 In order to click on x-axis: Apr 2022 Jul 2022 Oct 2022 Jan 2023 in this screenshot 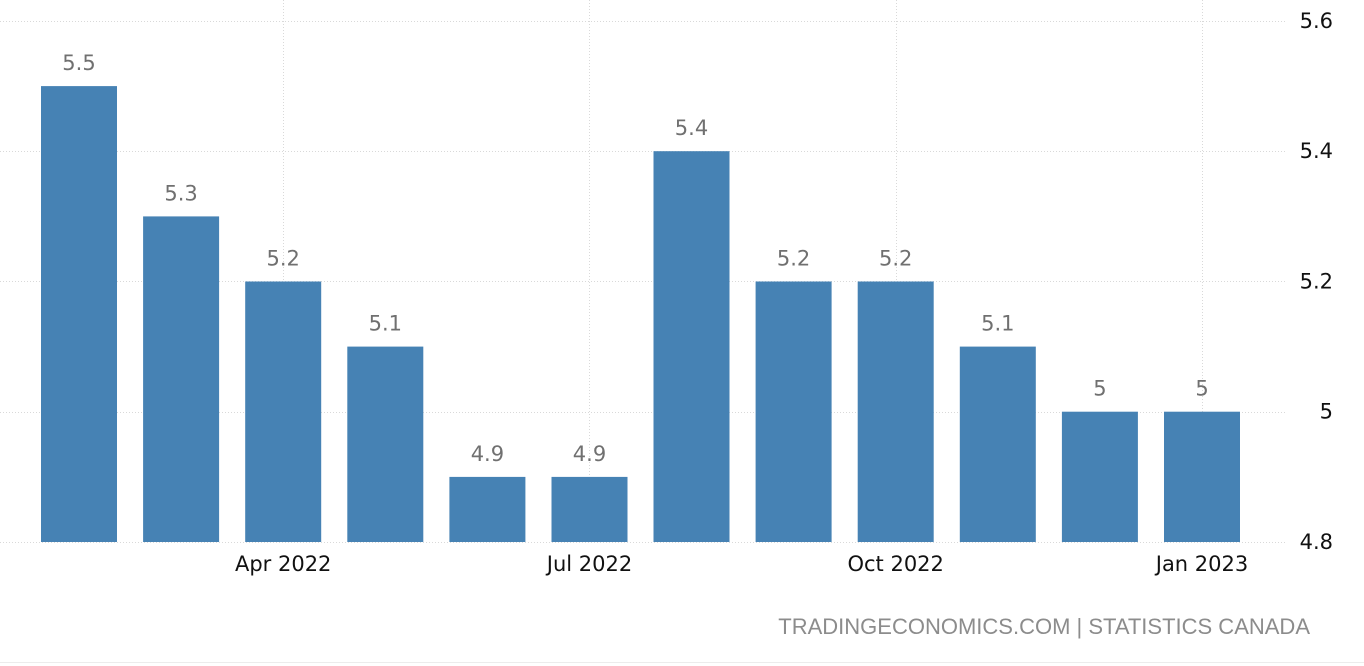, I will do `click(741, 564)`.